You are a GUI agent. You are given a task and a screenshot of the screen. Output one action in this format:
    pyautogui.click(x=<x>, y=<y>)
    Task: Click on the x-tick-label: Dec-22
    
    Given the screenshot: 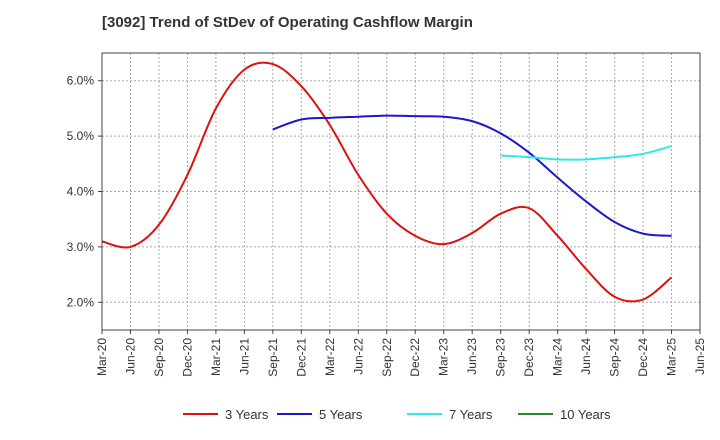 What is the action you would take?
    pyautogui.click(x=415, y=357)
    